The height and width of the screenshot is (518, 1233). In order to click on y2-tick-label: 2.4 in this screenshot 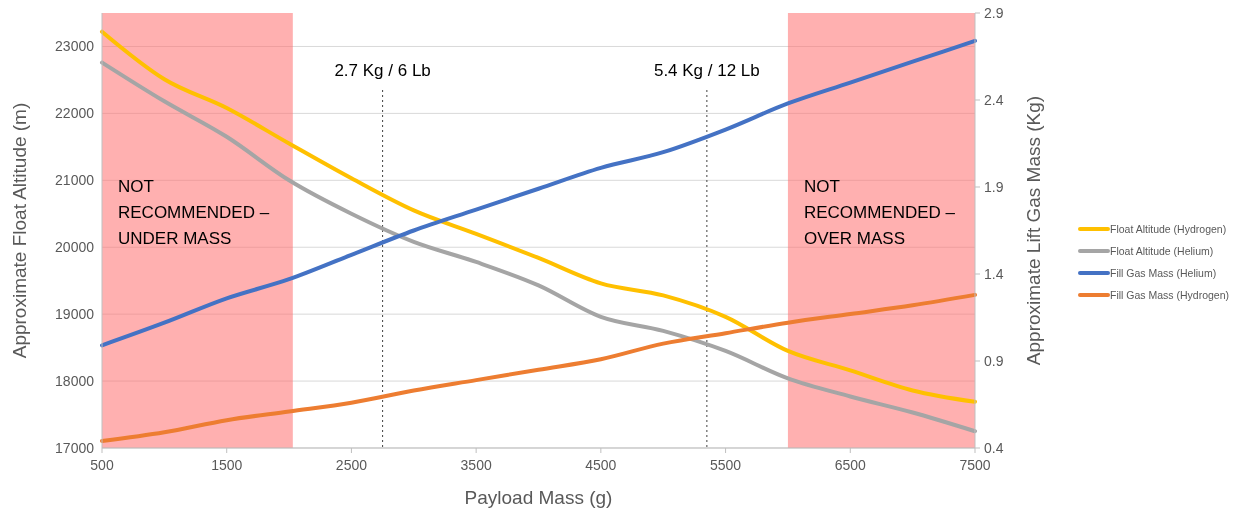, I will do `click(994, 100)`.